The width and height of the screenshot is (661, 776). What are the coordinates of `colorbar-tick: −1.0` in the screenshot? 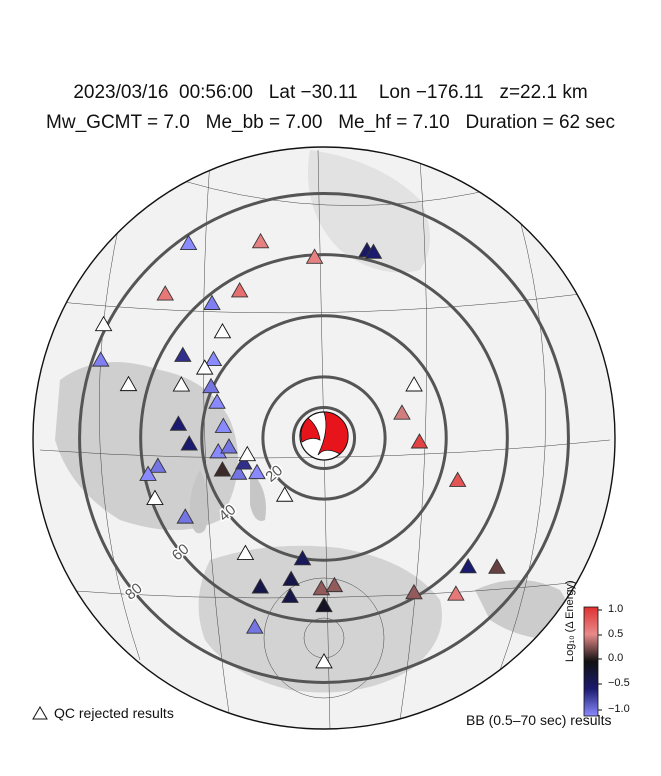 It's located at (619, 709).